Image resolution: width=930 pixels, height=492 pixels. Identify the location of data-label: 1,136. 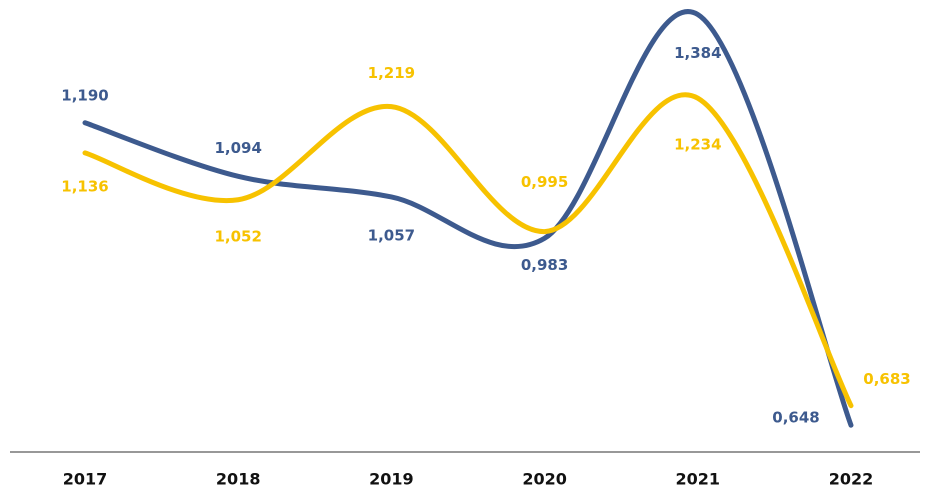
(84, 186).